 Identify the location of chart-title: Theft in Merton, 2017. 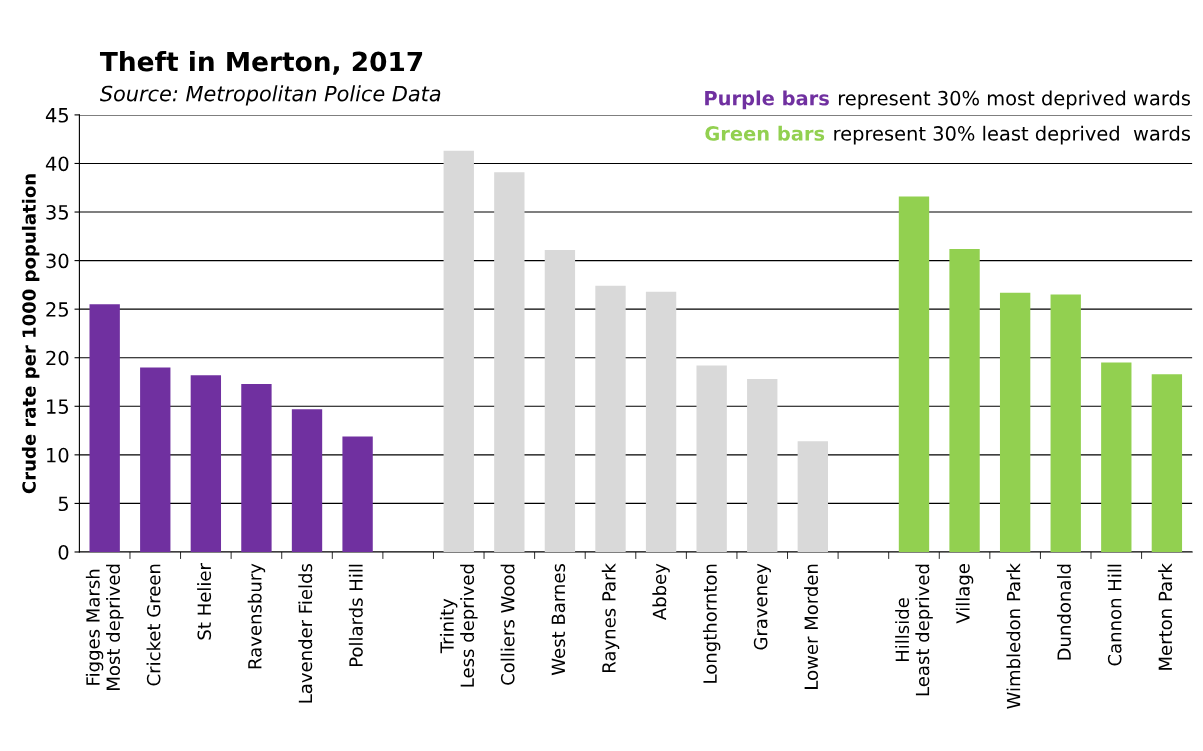
(261, 63).